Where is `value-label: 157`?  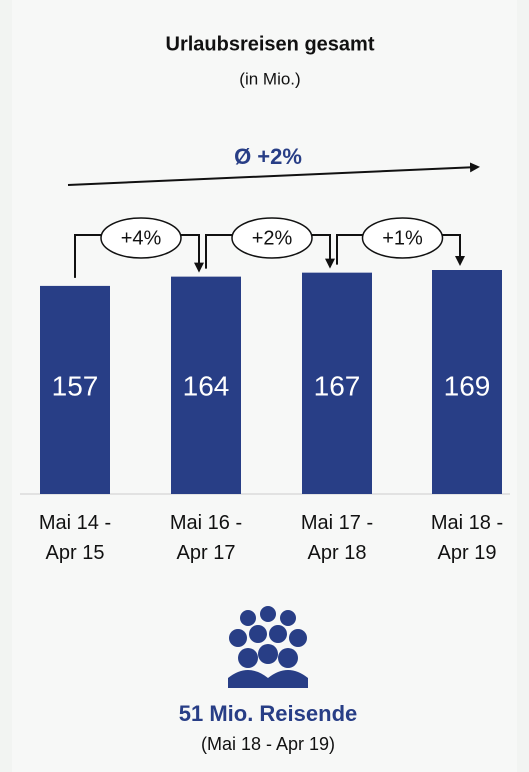 value-label: 157 is located at coordinates (75, 385).